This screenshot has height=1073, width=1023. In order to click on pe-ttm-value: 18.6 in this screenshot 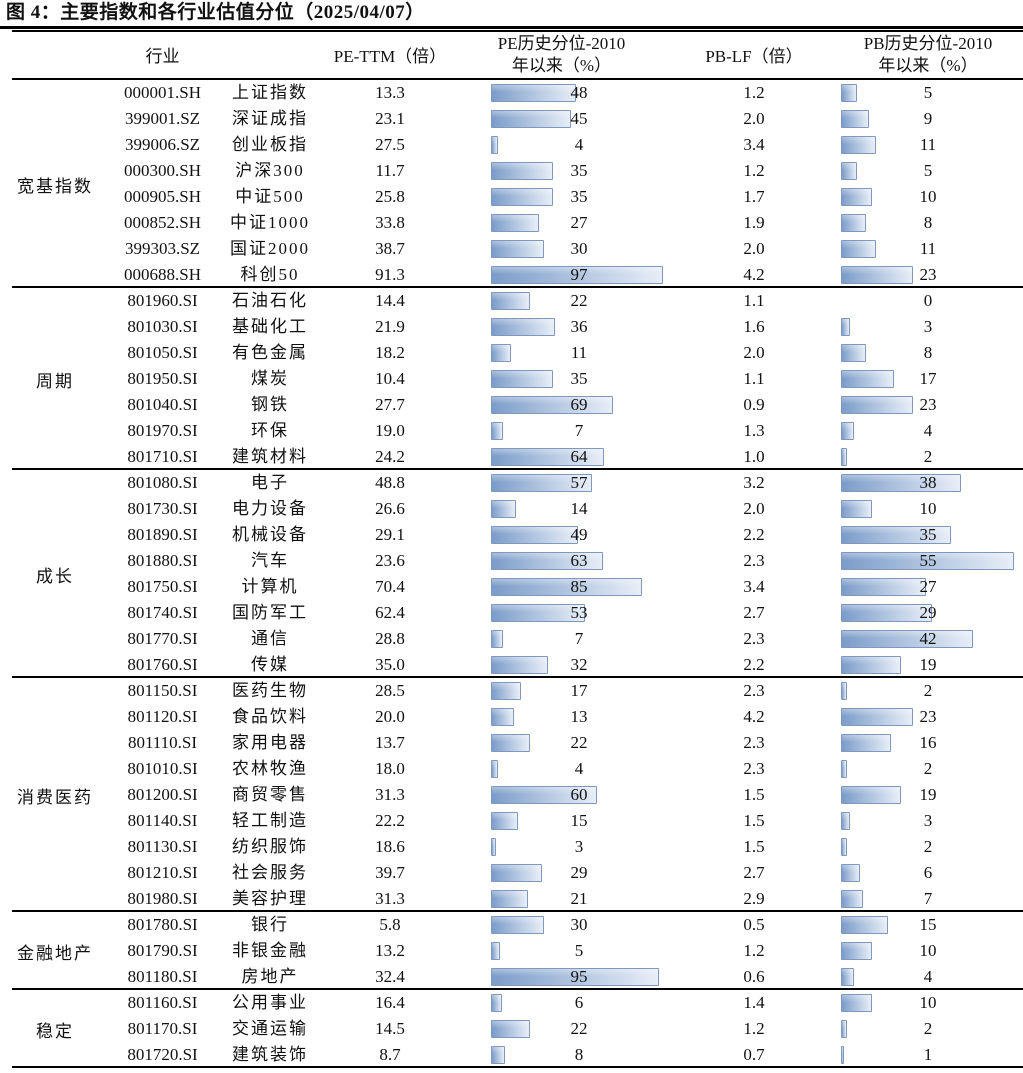, I will do `click(390, 846)`.